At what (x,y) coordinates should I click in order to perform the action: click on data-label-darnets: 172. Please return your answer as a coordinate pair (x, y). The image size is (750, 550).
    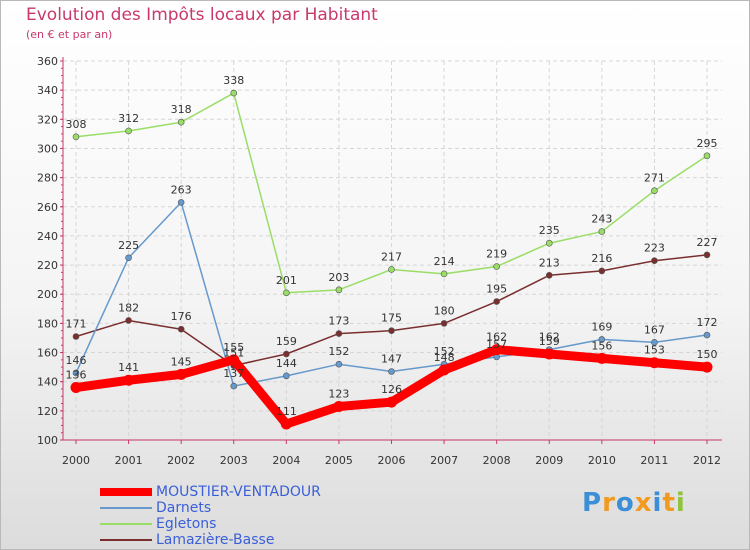
    Looking at the image, I should click on (707, 322).